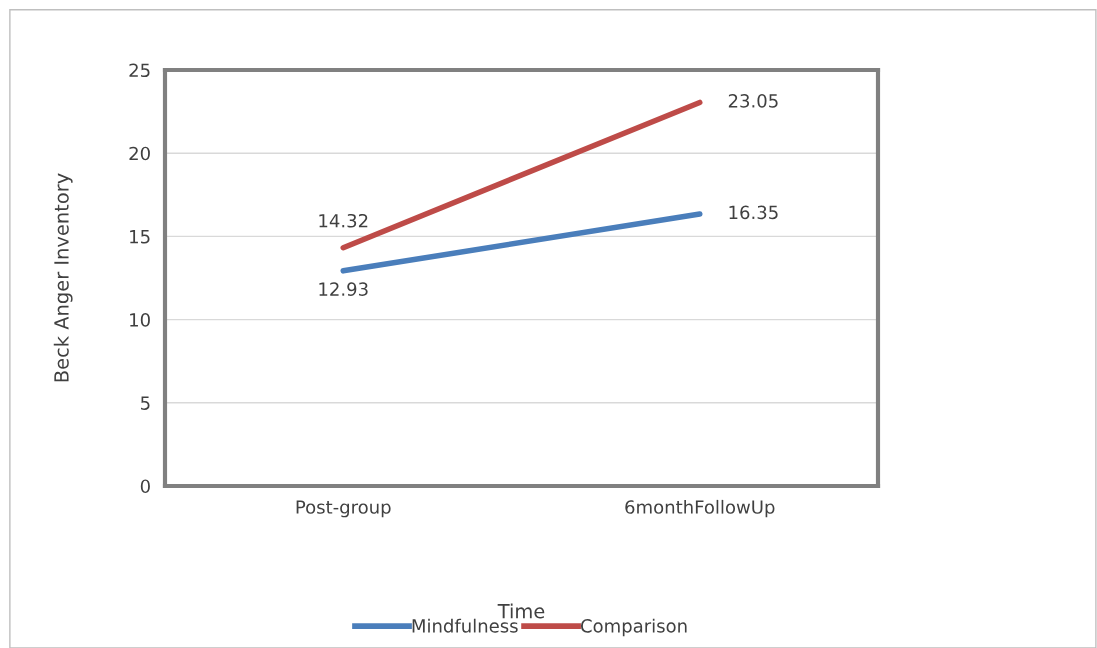  What do you see at coordinates (633, 627) in the screenshot?
I see `legend-label: Comparison` at bounding box center [633, 627].